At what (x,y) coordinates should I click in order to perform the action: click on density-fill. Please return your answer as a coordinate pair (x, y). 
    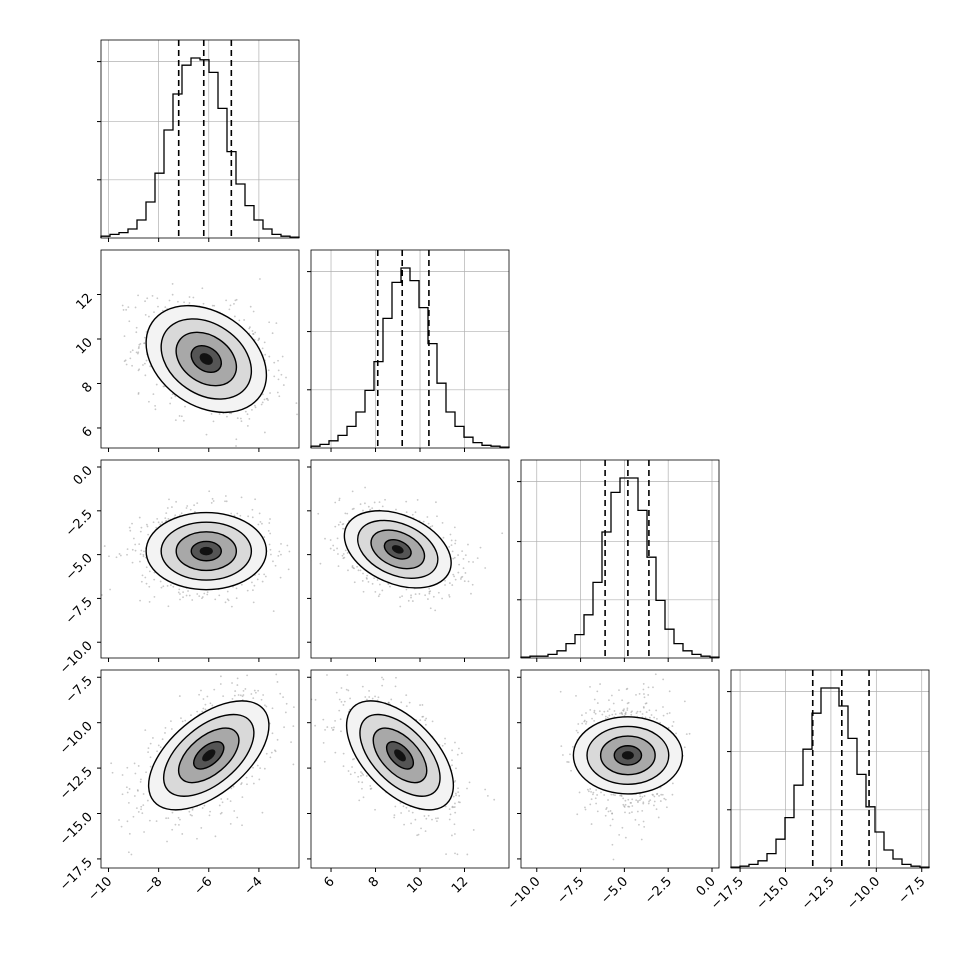
    Looking at the image, I should click on (206, 359).